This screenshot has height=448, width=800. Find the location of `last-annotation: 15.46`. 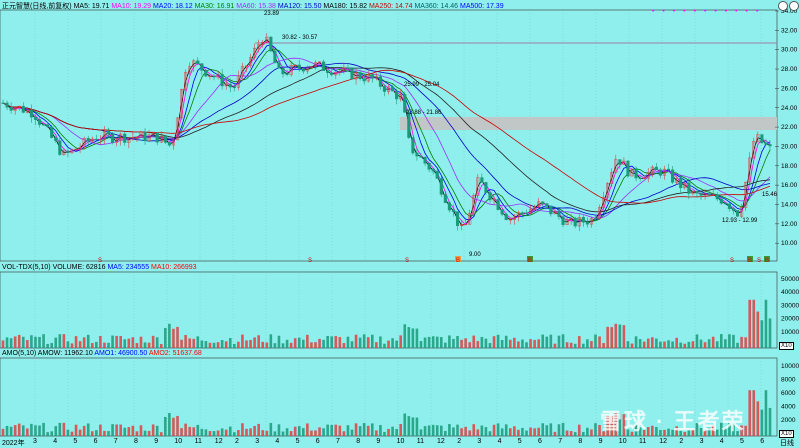

last-annotation: 15.46 is located at coordinates (770, 195).